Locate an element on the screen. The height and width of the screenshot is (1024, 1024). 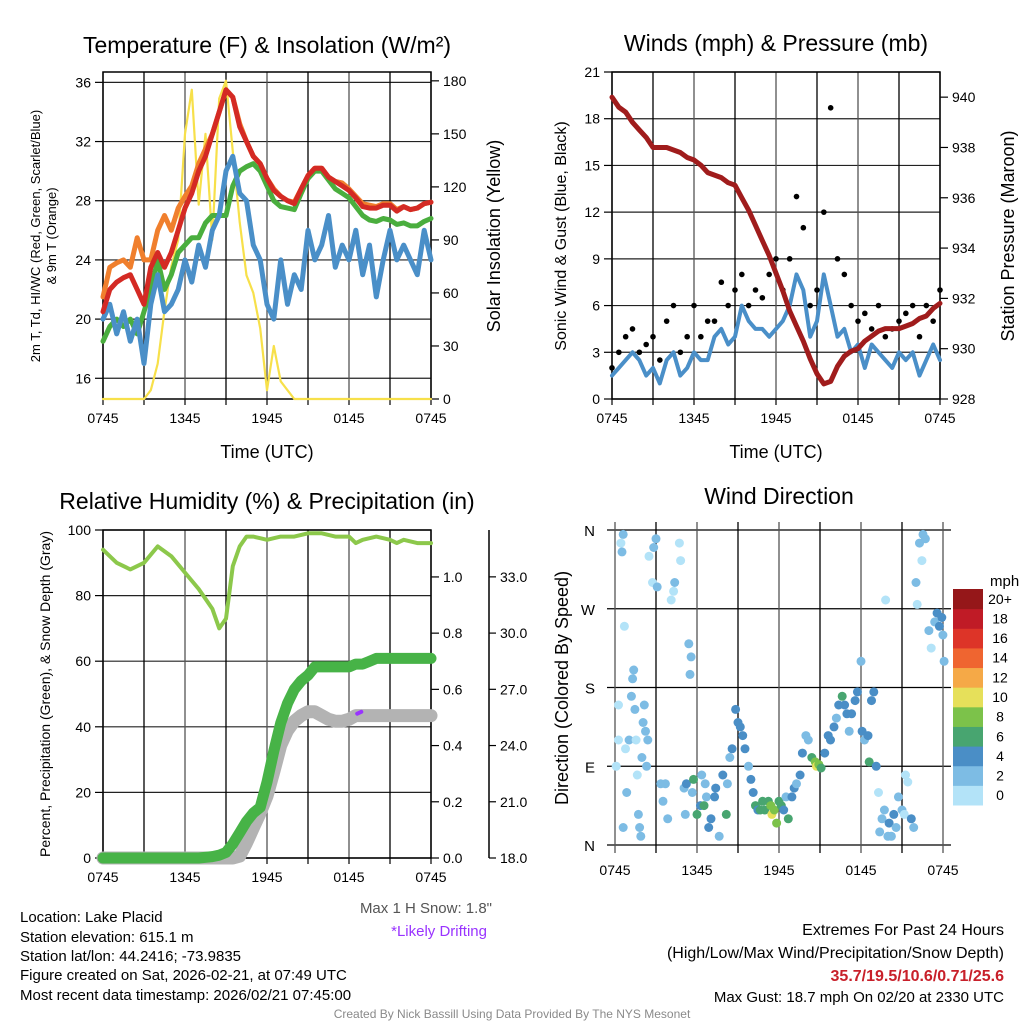
winds-plot-frame is located at coordinates (776, 235).